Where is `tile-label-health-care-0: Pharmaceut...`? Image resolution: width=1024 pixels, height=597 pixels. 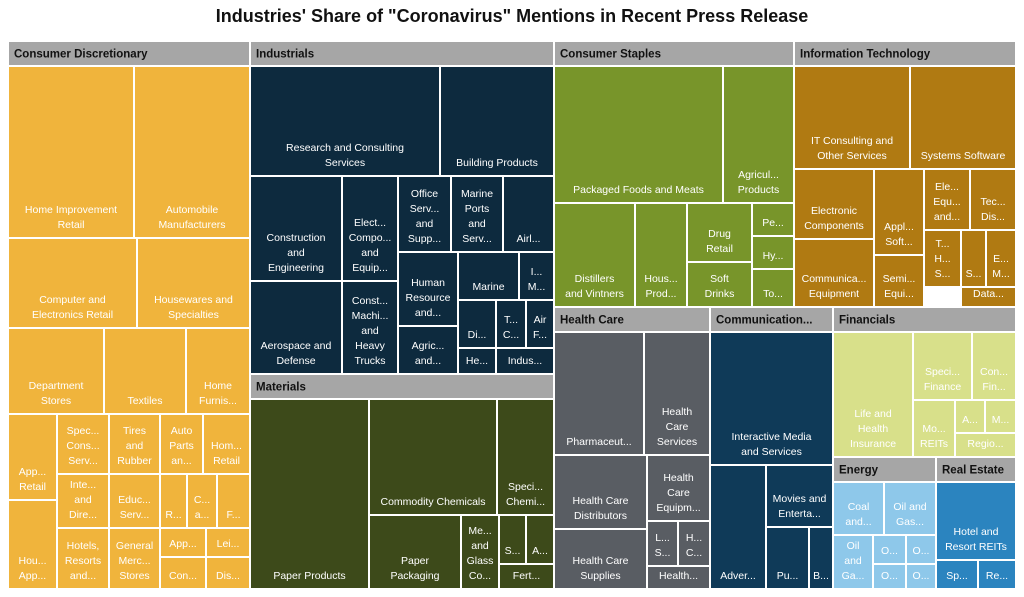 tile-label-health-care-0: Pharmaceut... is located at coordinates (598, 442).